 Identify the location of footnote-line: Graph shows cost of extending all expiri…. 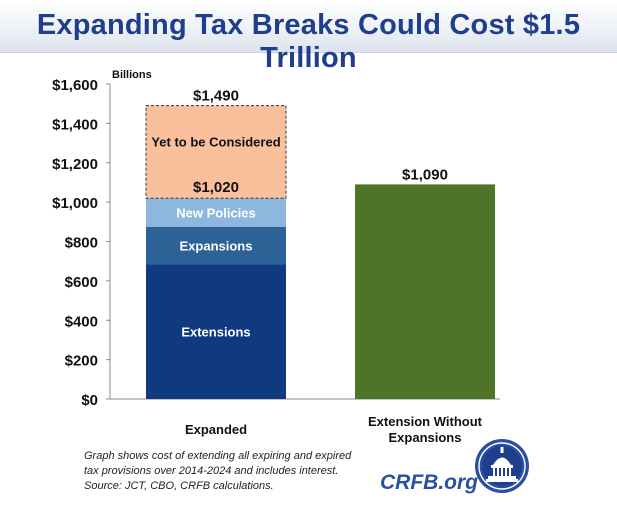
(218, 456).